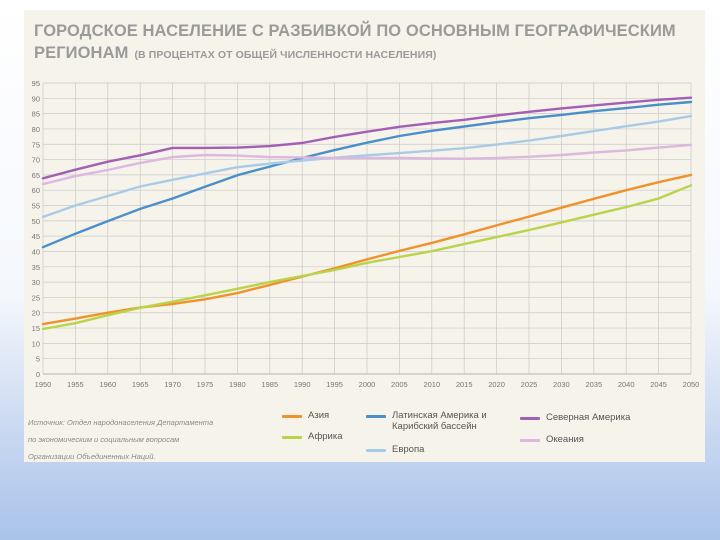  I want to click on x-tick-label: 2025, so click(529, 384).